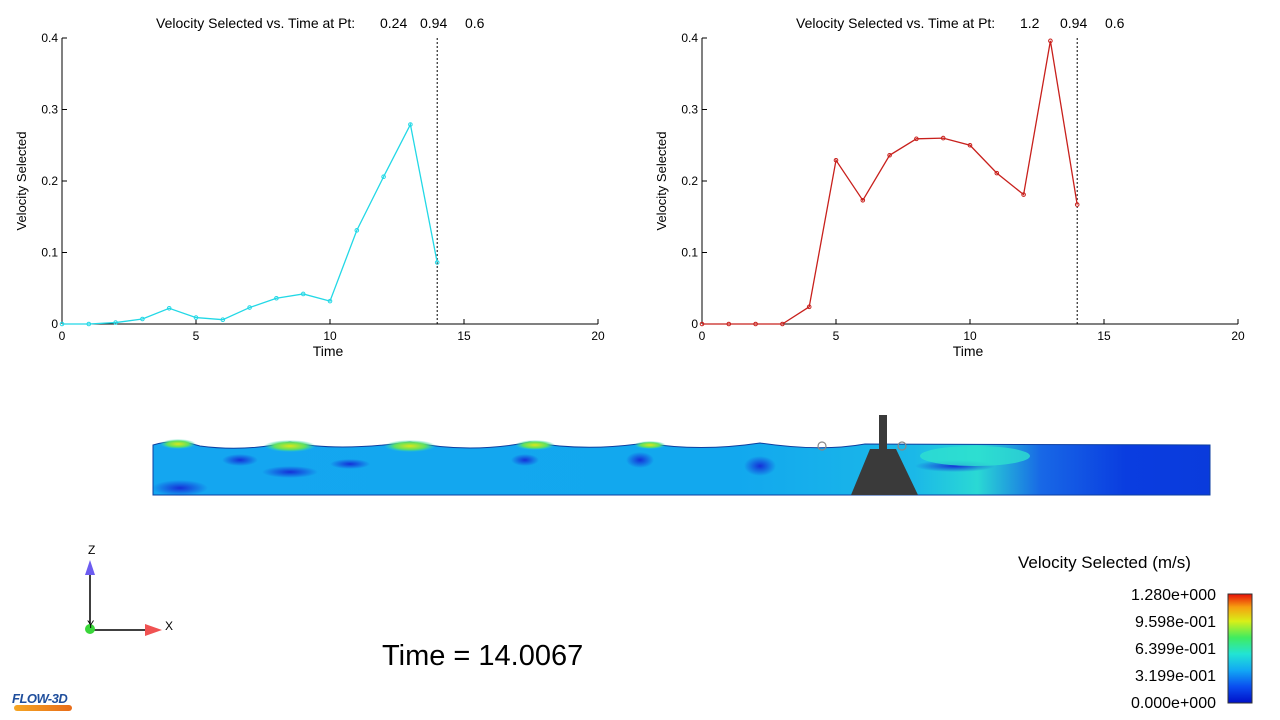 The width and height of the screenshot is (1280, 720). What do you see at coordinates (91, 625) in the screenshot?
I see `y-axis-label: Y` at bounding box center [91, 625].